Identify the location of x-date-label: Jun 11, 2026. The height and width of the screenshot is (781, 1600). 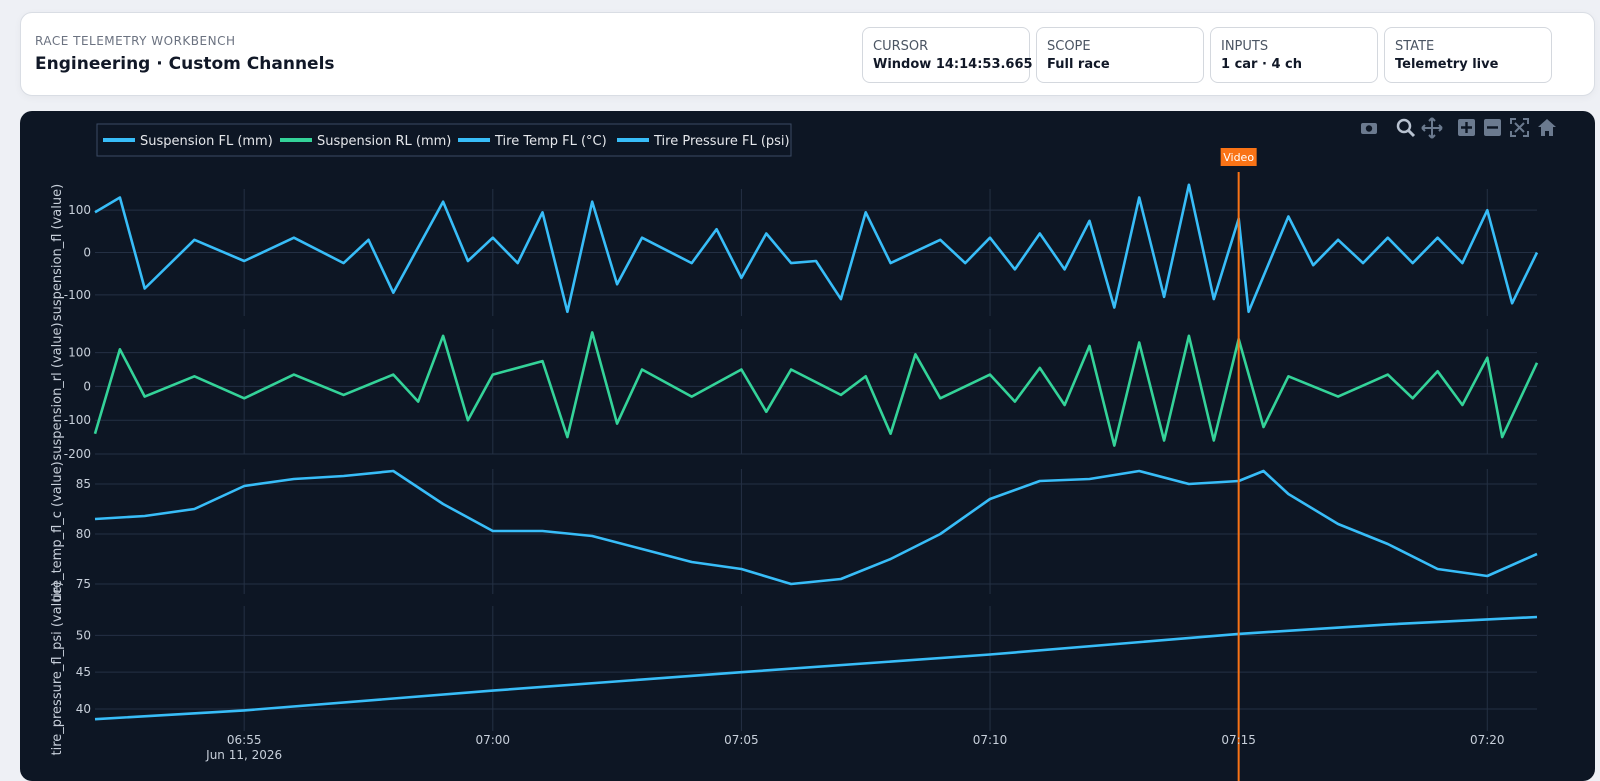
(243, 755).